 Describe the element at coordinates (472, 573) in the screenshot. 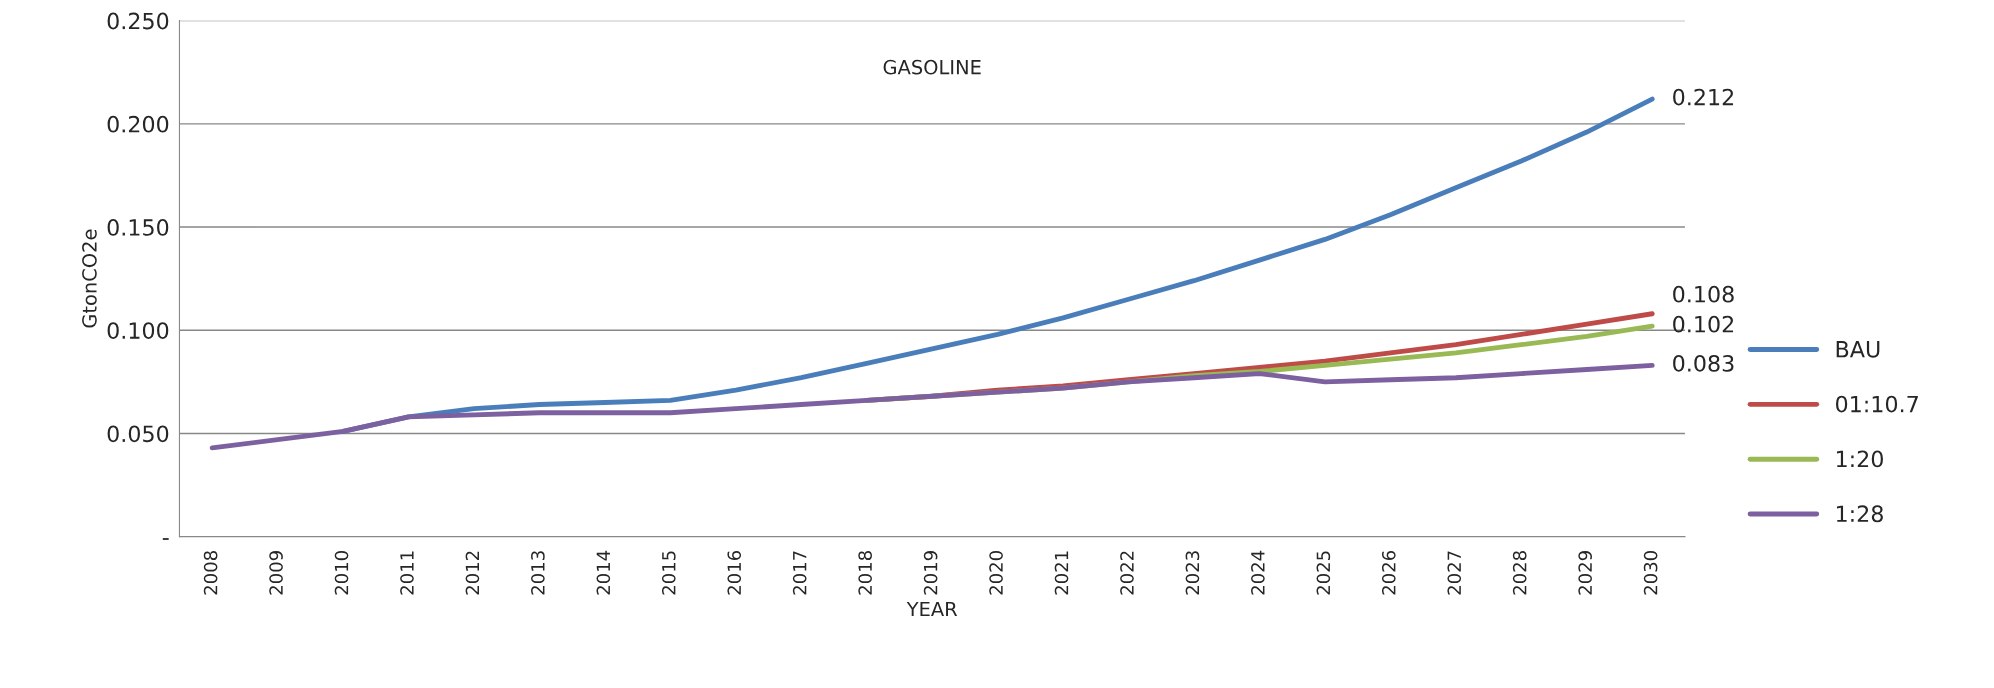

I see `x-tick-label: 2012` at that location.